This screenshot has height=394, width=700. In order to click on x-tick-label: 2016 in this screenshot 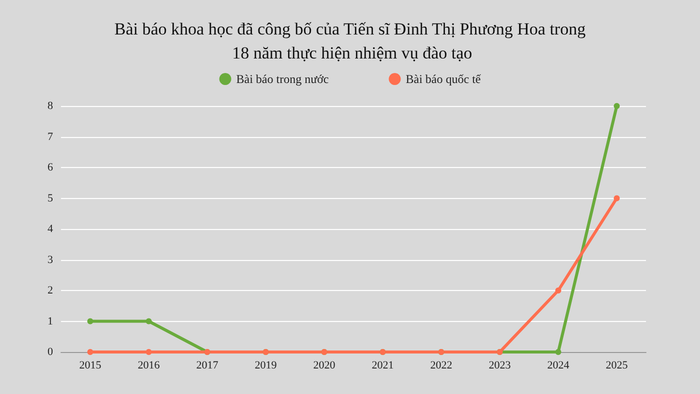, I will do `click(149, 366)`.